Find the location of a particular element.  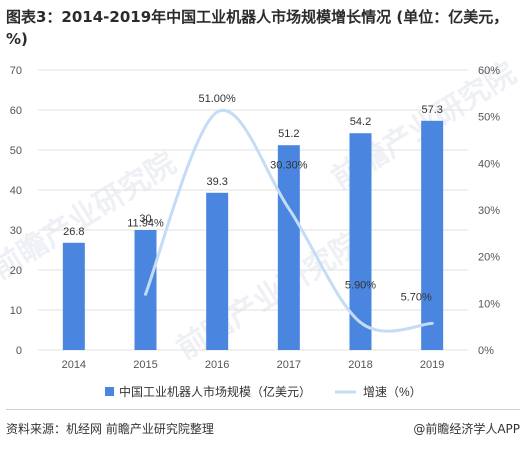

footer-divider is located at coordinates (263, 409).